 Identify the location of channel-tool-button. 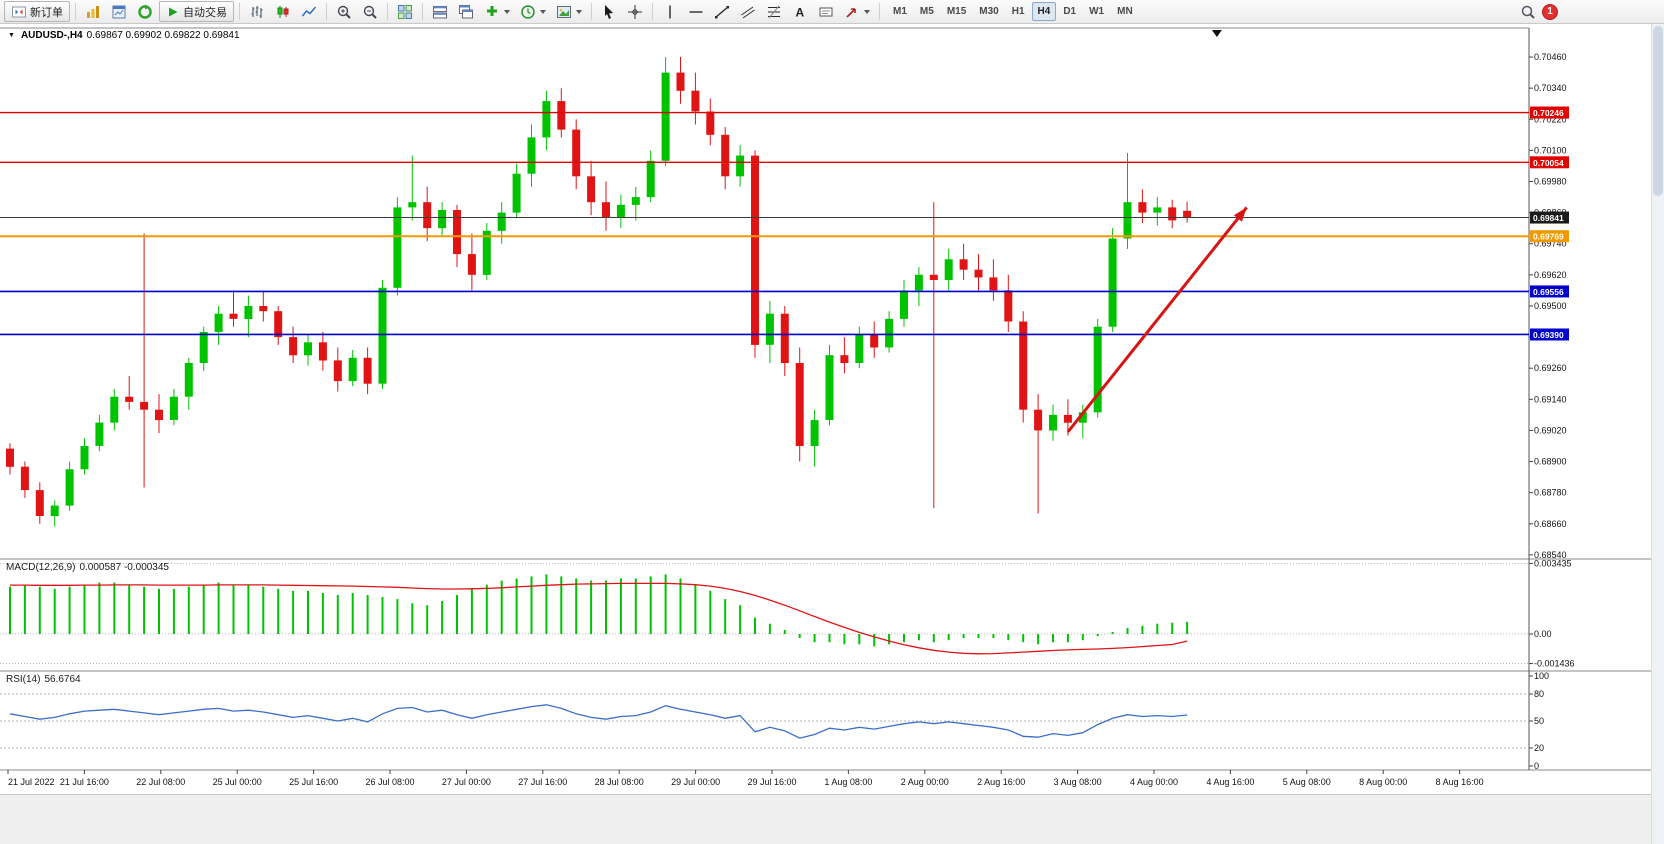
(748, 11).